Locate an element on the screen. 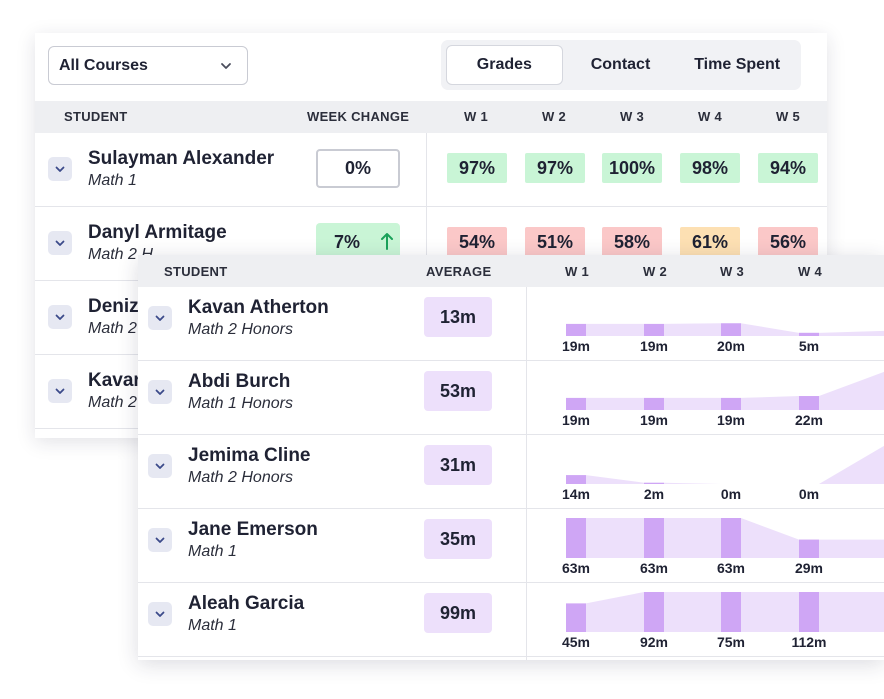 The image size is (884, 699). grades-table-header: STUDENT WEEK CHANGE W 1 W 2 W 3 W 4 W 5 is located at coordinates (431, 117).